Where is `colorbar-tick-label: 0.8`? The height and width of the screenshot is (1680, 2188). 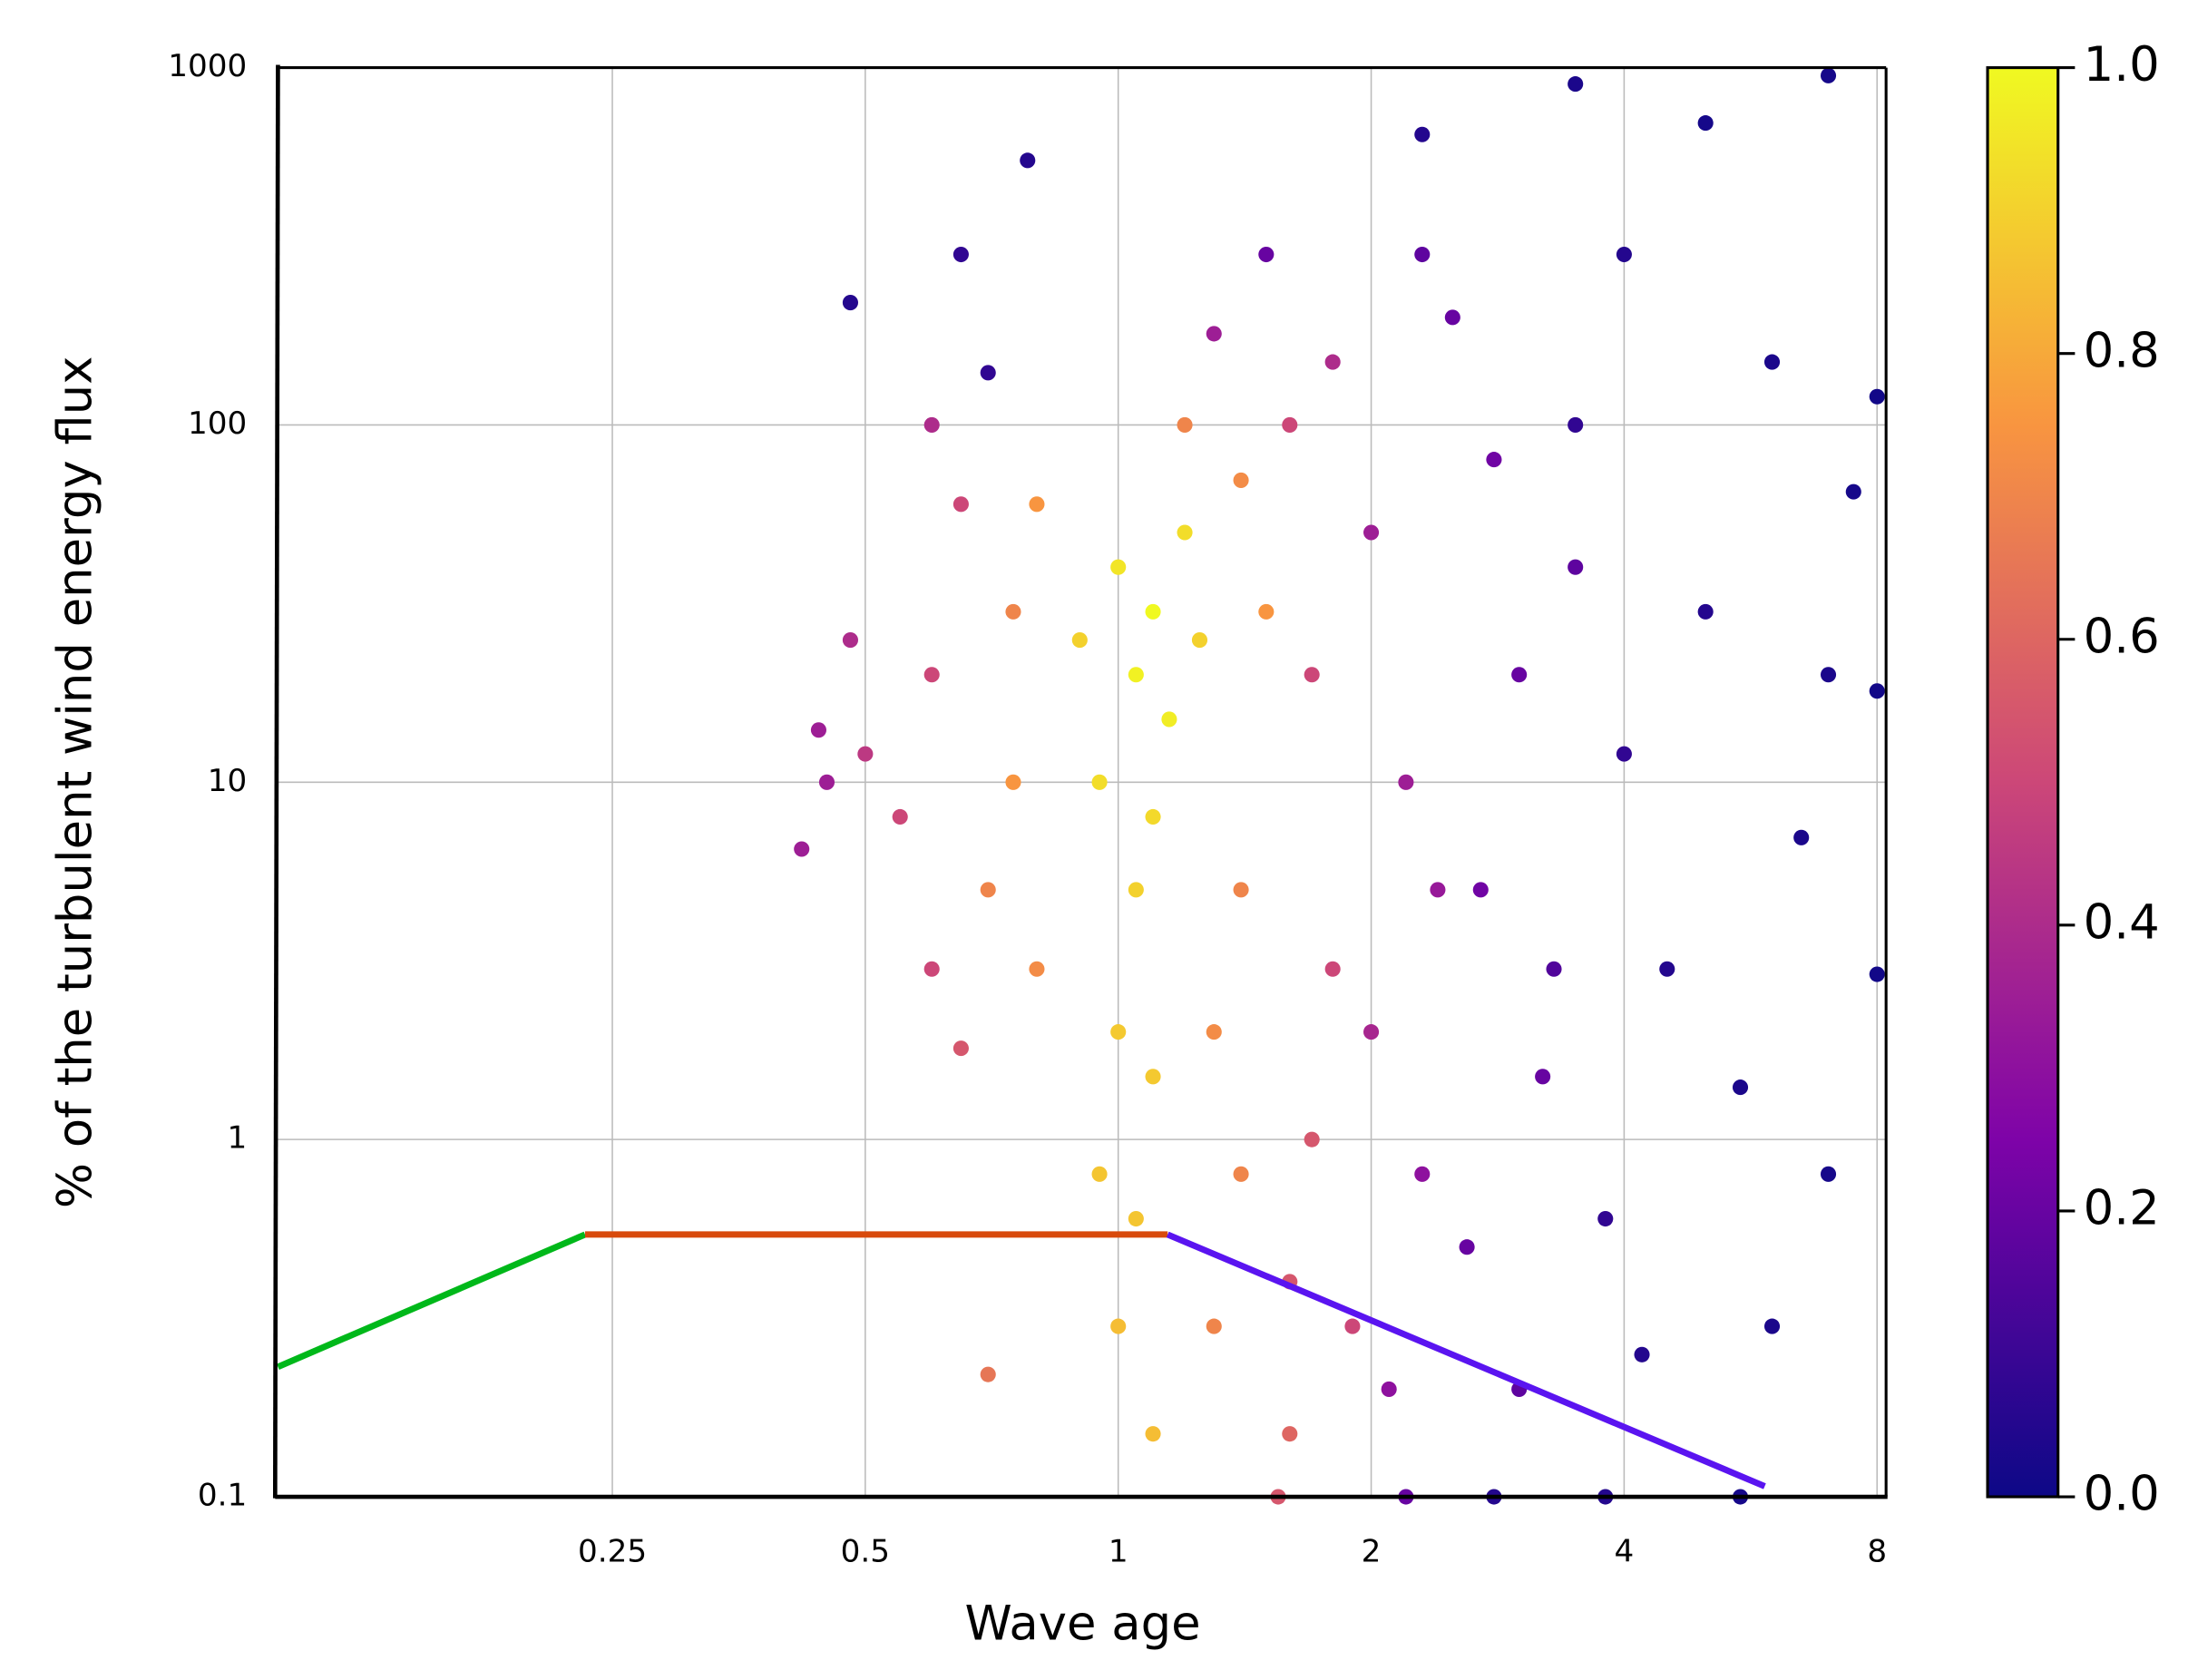 colorbar-tick-label: 0.8 is located at coordinates (2122, 351).